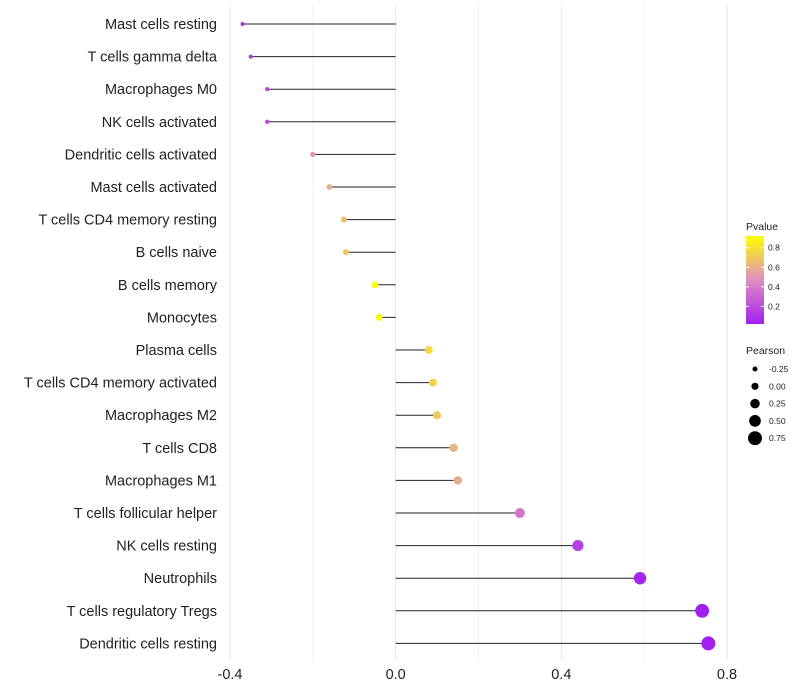  Describe the element at coordinates (755, 280) in the screenshot. I see `pvalue-colorbar` at that location.